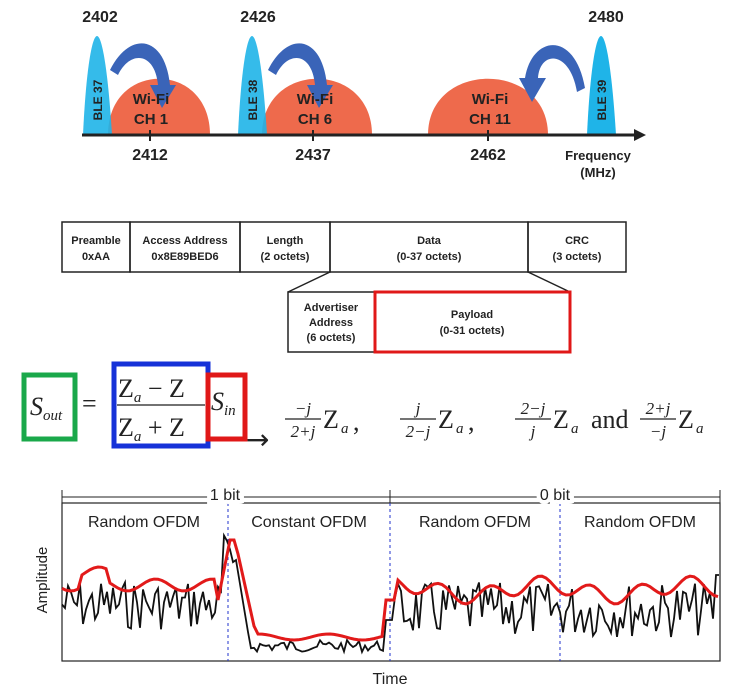 The width and height of the screenshot is (742, 690). I want to click on term-denominator: −j, so click(658, 431).